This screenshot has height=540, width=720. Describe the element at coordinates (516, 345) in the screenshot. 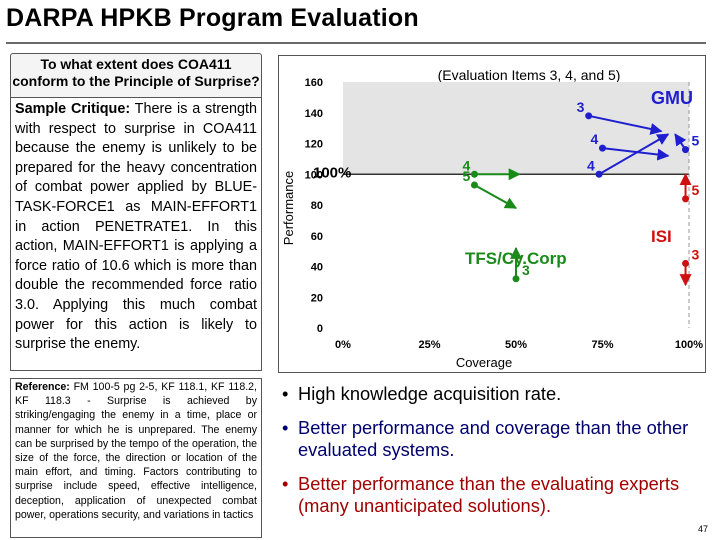

I see `x-tick-label: 50%` at that location.